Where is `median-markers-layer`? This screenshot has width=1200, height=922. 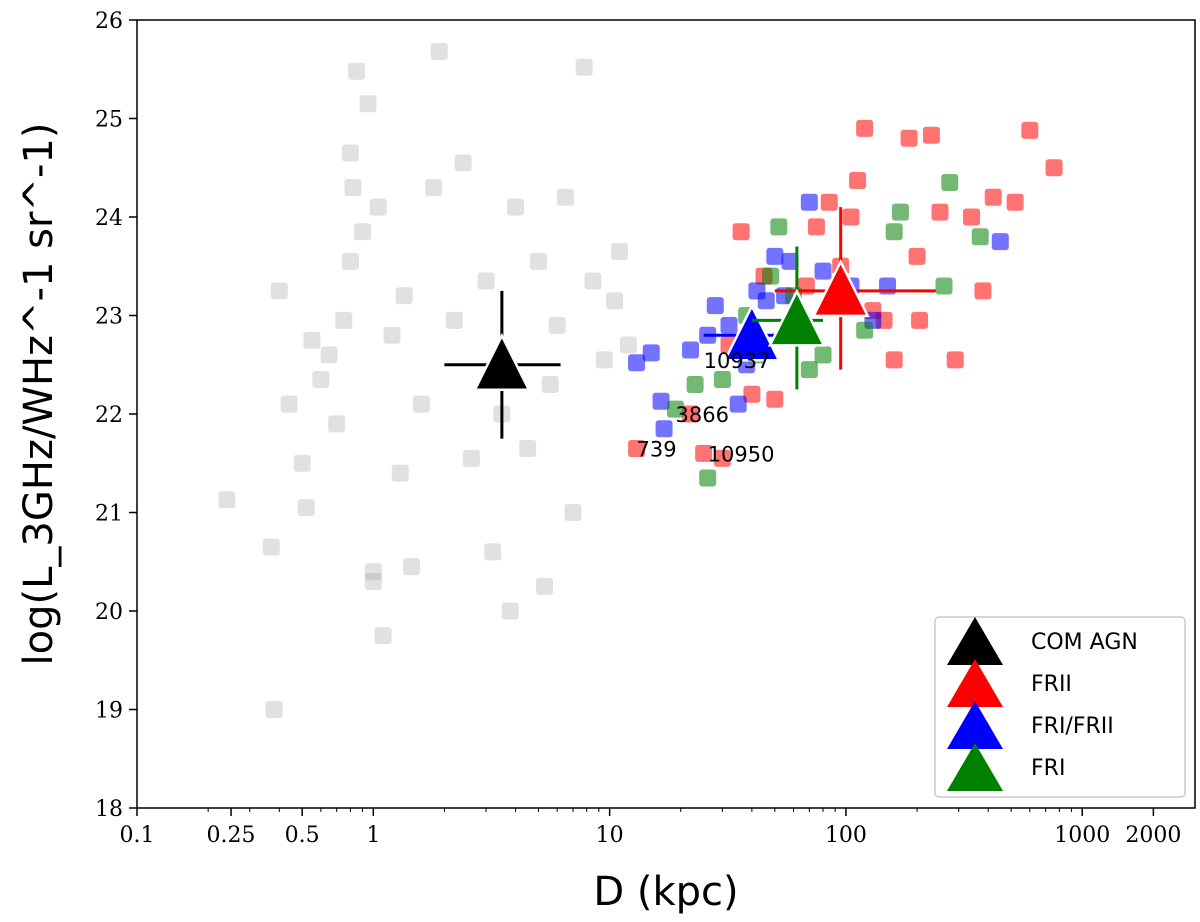
median-markers-layer is located at coordinates (690, 323).